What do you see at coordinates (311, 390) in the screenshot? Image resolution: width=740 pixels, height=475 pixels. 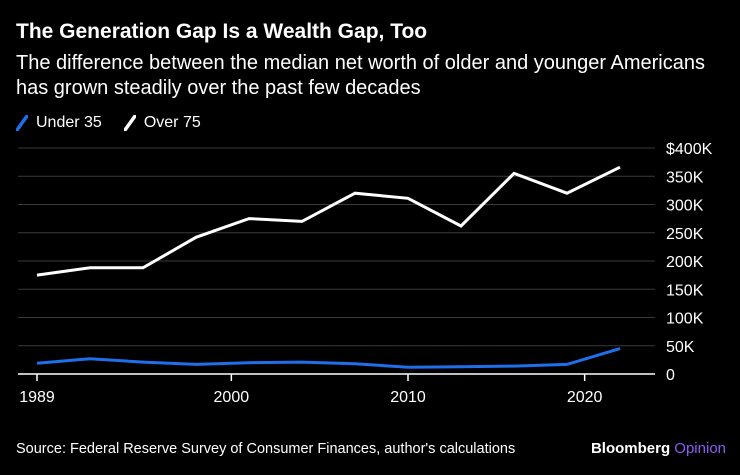 I see `x-axis-ticks: 1989 2000 2010 2020` at bounding box center [311, 390].